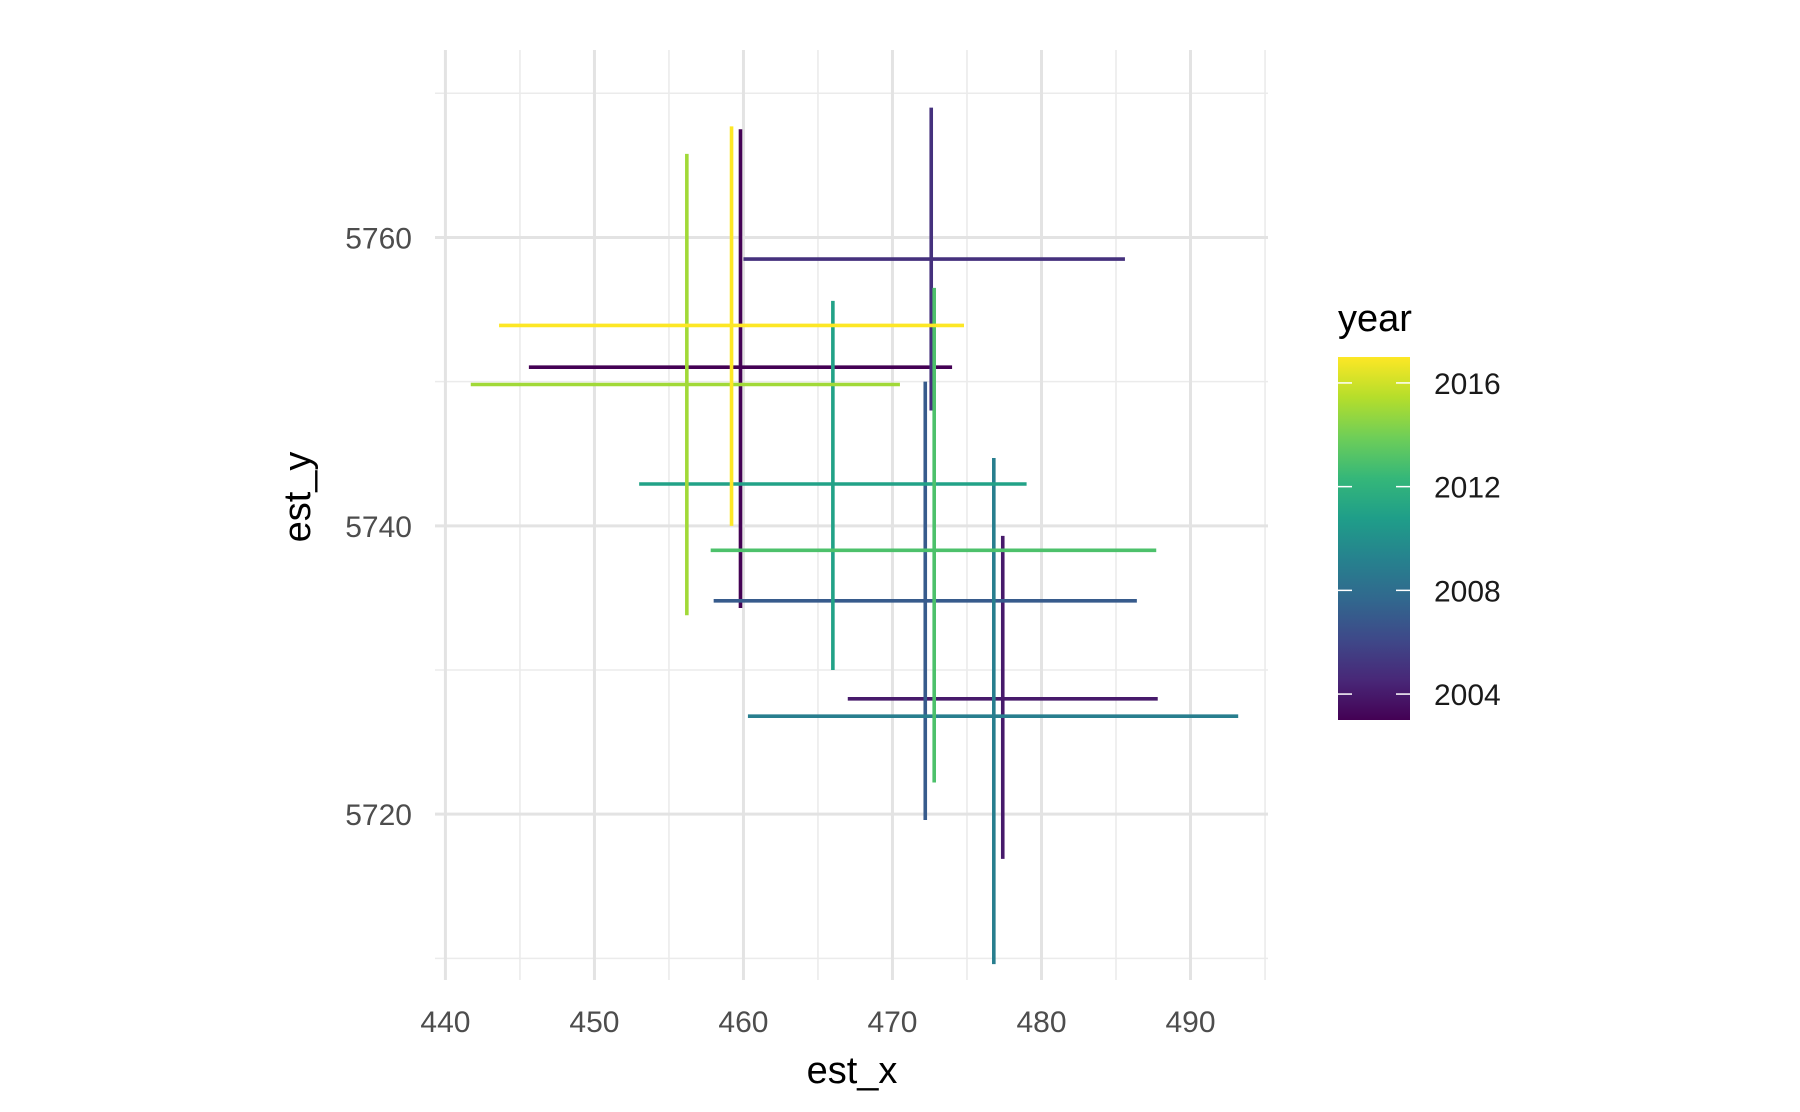 The height and width of the screenshot is (1112, 1800). What do you see at coordinates (445, 1022) in the screenshot?
I see `x-tick-label: 440` at bounding box center [445, 1022].